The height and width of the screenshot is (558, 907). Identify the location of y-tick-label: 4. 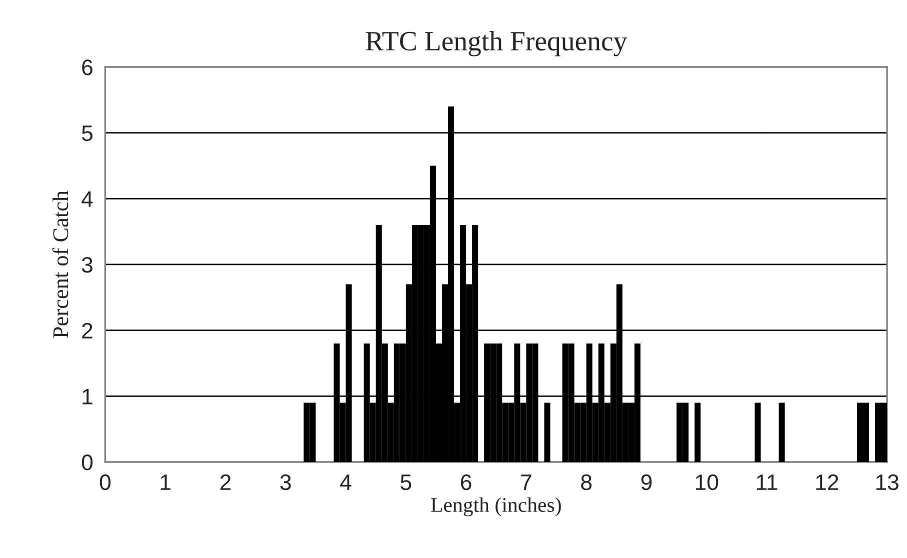
(87, 199).